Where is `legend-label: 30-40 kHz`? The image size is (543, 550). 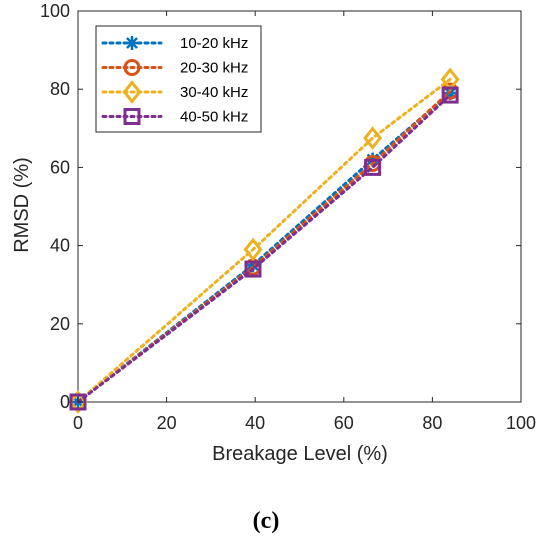
legend-label: 30-40 kHz is located at coordinates (214, 92).